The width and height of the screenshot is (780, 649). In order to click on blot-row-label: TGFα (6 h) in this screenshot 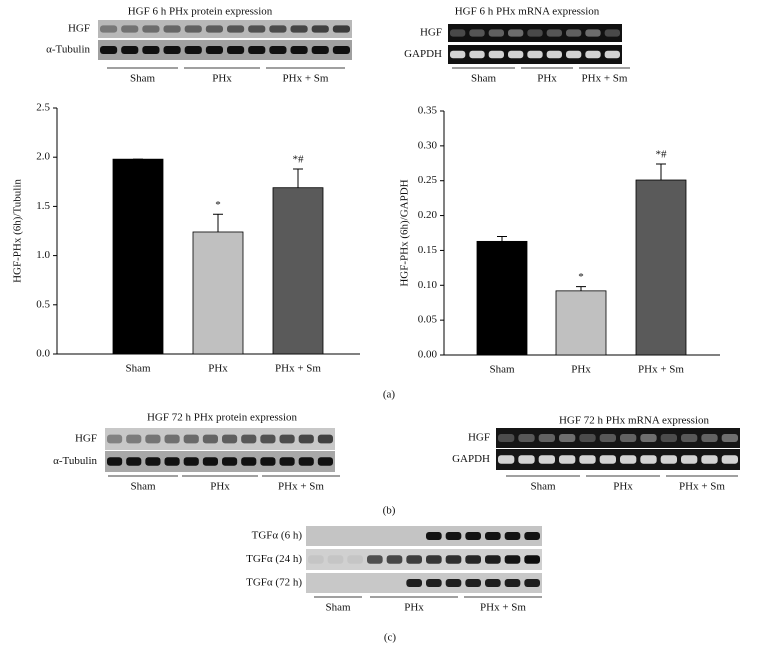, I will do `click(277, 536)`.